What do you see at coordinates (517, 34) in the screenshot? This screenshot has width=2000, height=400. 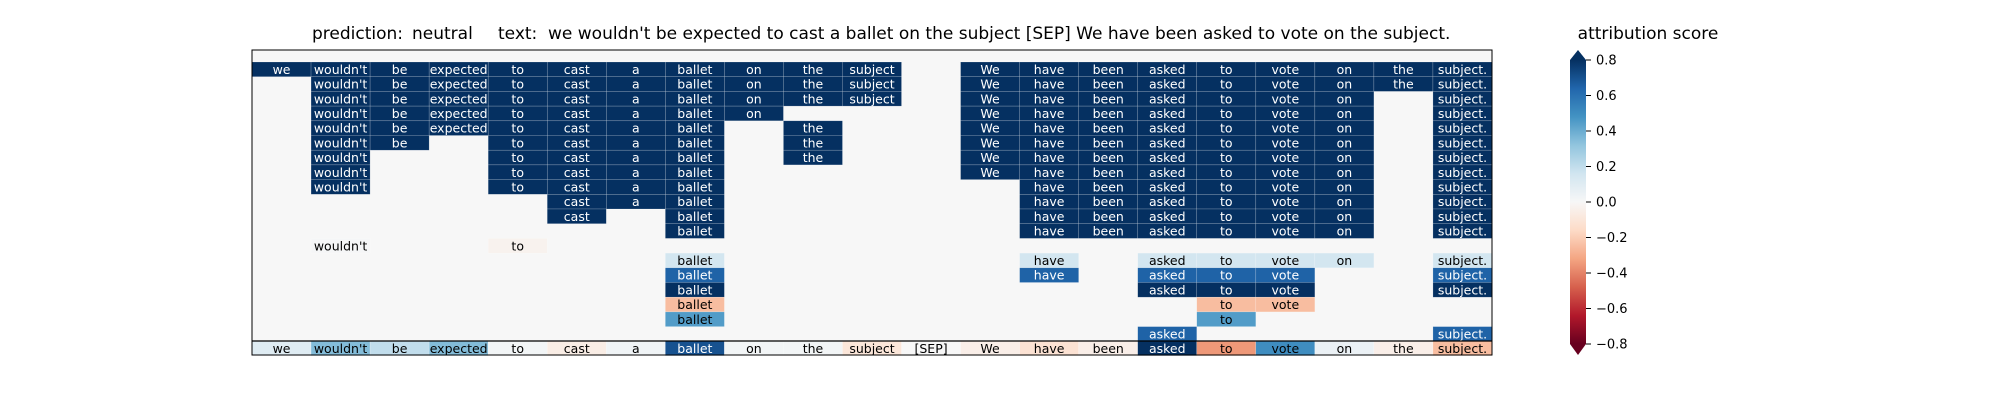 I see `text-label: text:` at bounding box center [517, 34].